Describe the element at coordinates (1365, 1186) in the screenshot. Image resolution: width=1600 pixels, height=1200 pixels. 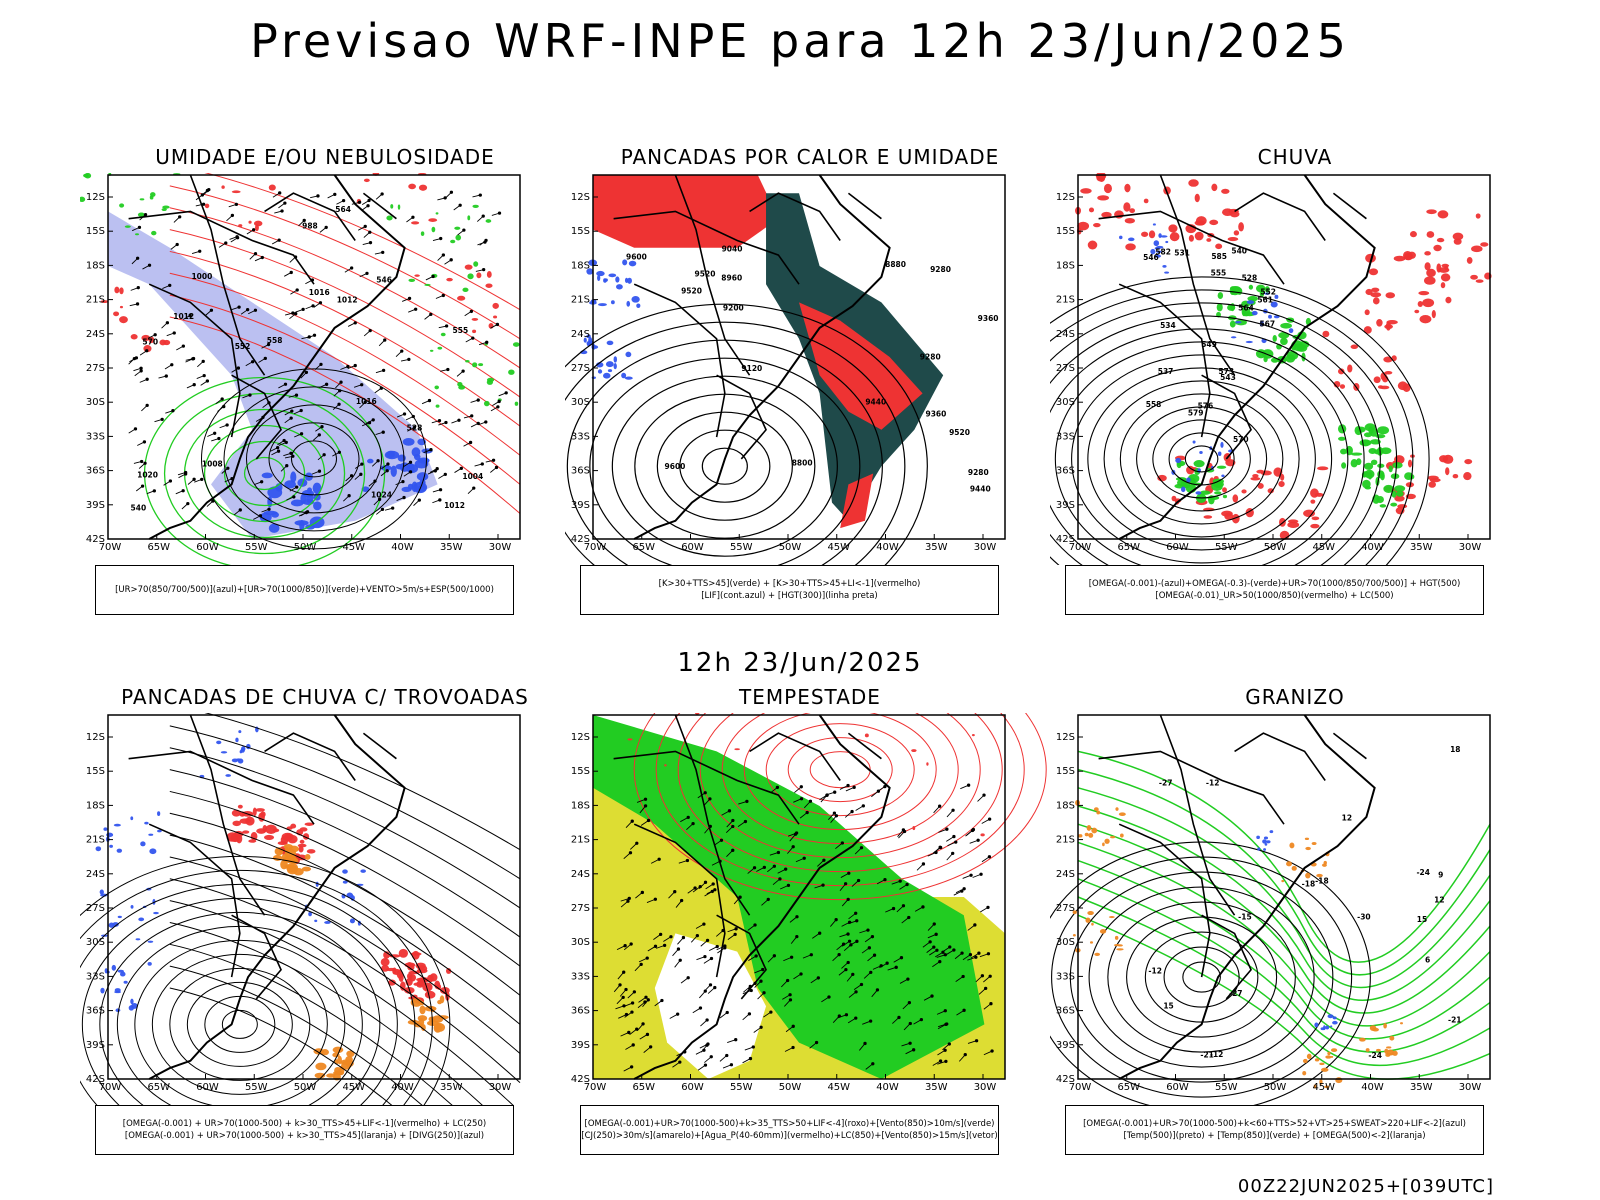
I see `model-run-stamp: 00Z22JUN2025+[039UTC]` at that location.